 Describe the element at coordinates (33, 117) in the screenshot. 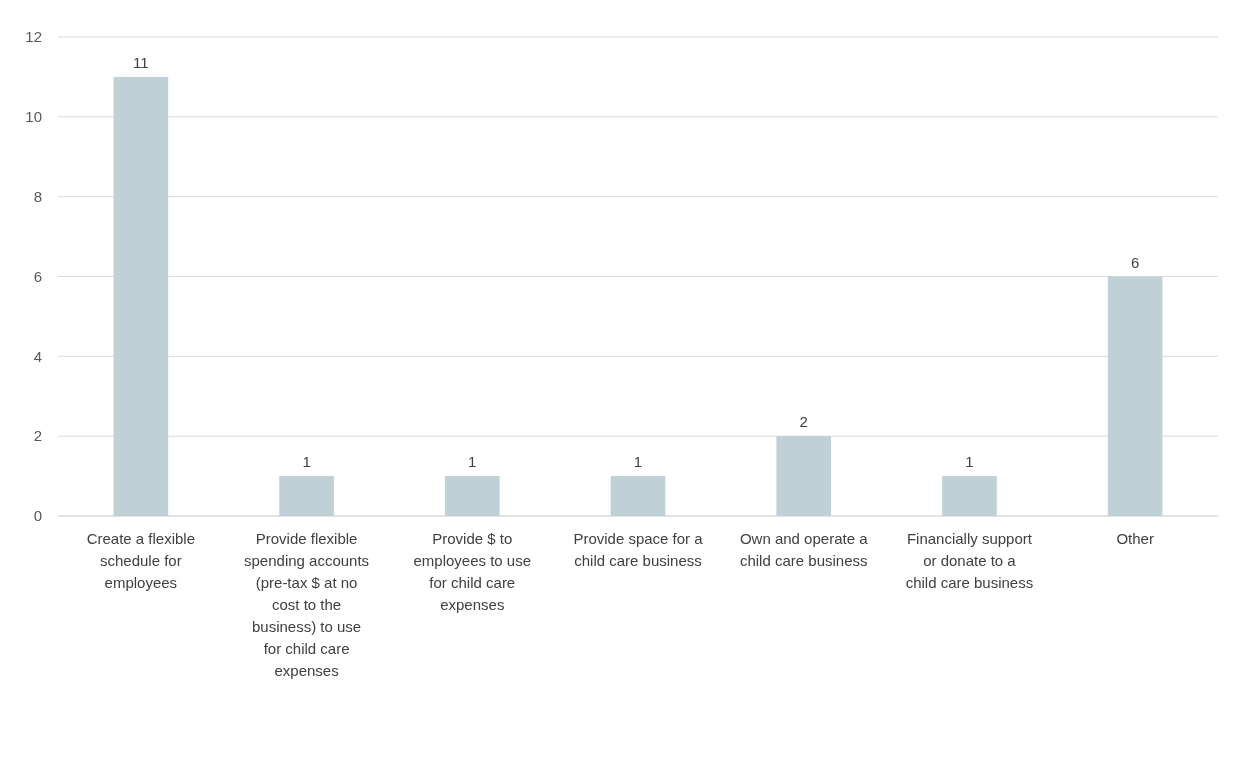

I see `y-tick-label: 10` at that location.